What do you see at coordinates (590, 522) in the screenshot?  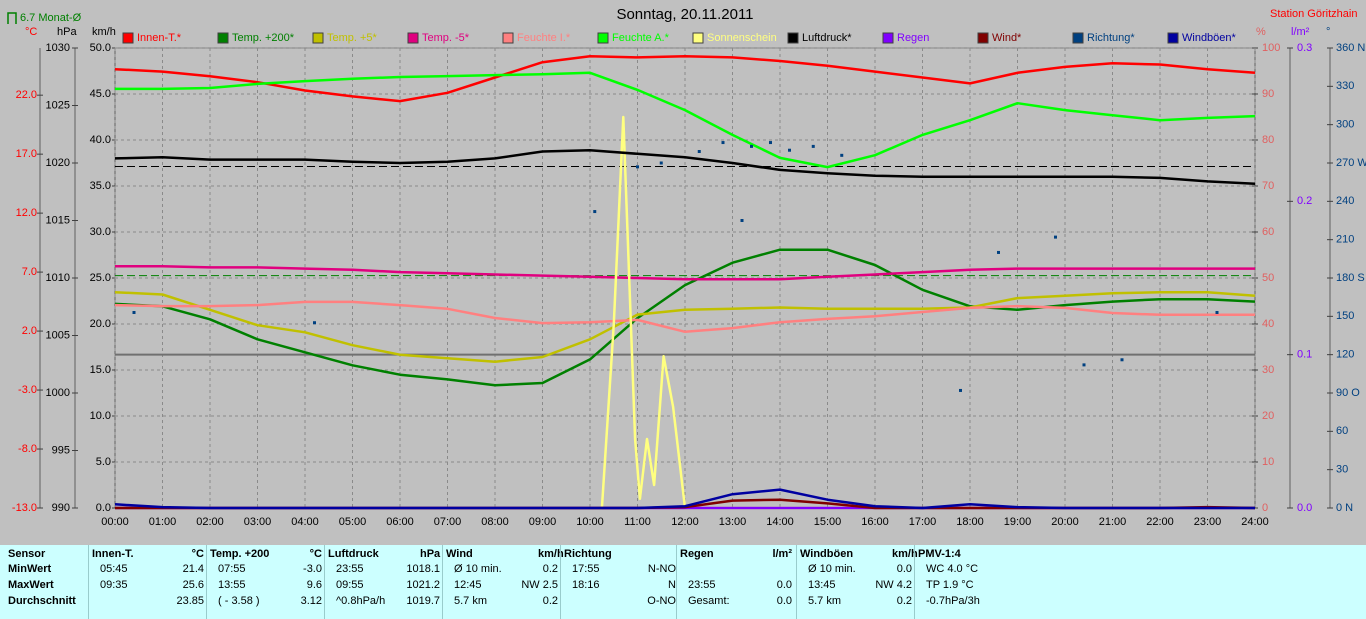 I see `x-tick-label: 10:00` at bounding box center [590, 522].